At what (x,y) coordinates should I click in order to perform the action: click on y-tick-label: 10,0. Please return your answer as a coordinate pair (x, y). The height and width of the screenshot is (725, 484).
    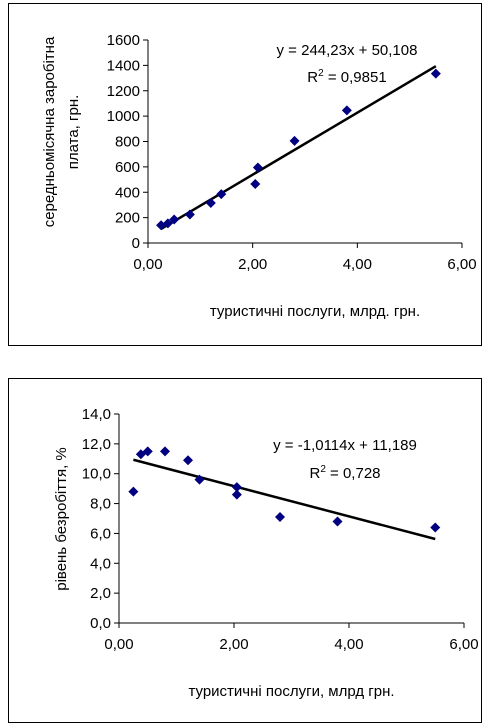
    Looking at the image, I should click on (96, 474).